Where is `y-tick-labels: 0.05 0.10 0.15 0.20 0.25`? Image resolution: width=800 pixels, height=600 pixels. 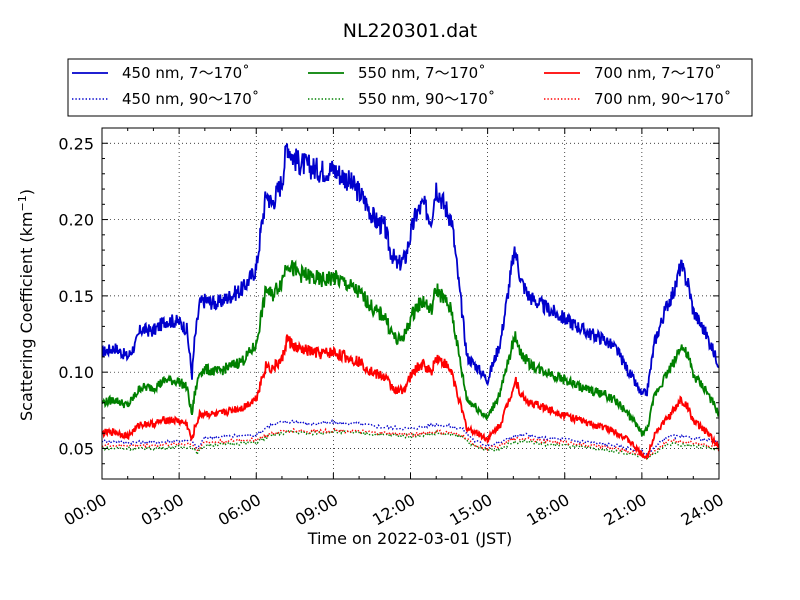
y-tick-labels: 0.05 0.10 0.15 0.20 0.25 is located at coordinates (76, 296).